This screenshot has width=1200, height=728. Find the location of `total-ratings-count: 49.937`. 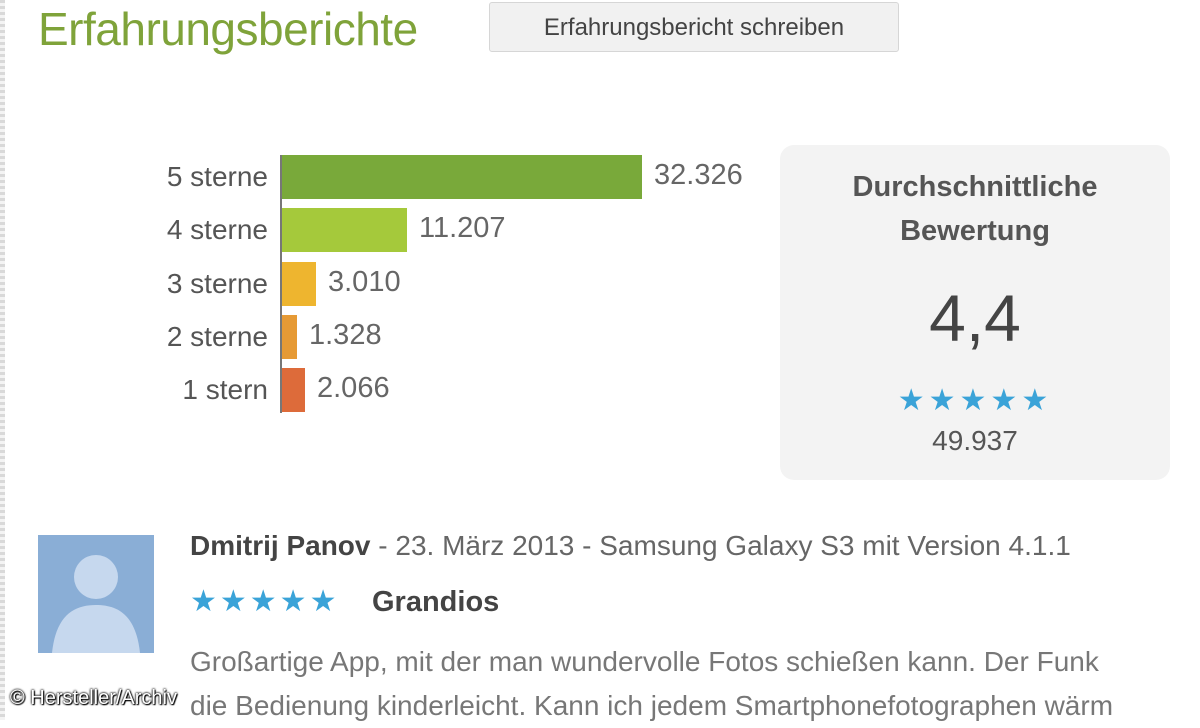

total-ratings-count: 49.937 is located at coordinates (975, 440).